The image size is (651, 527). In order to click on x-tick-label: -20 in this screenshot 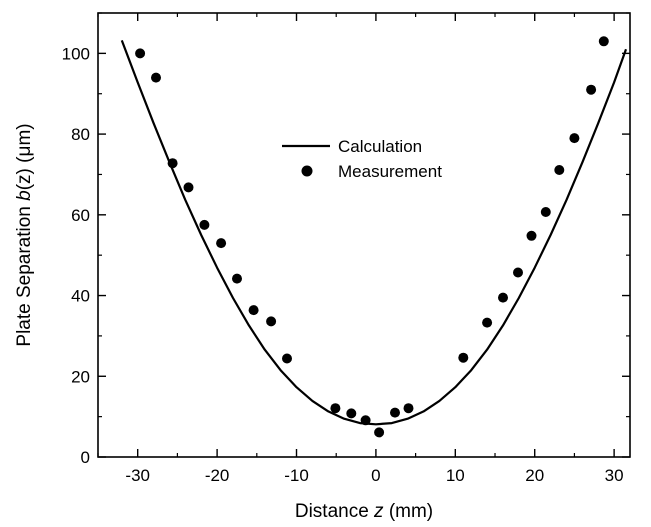, I will do `click(217, 475)`.